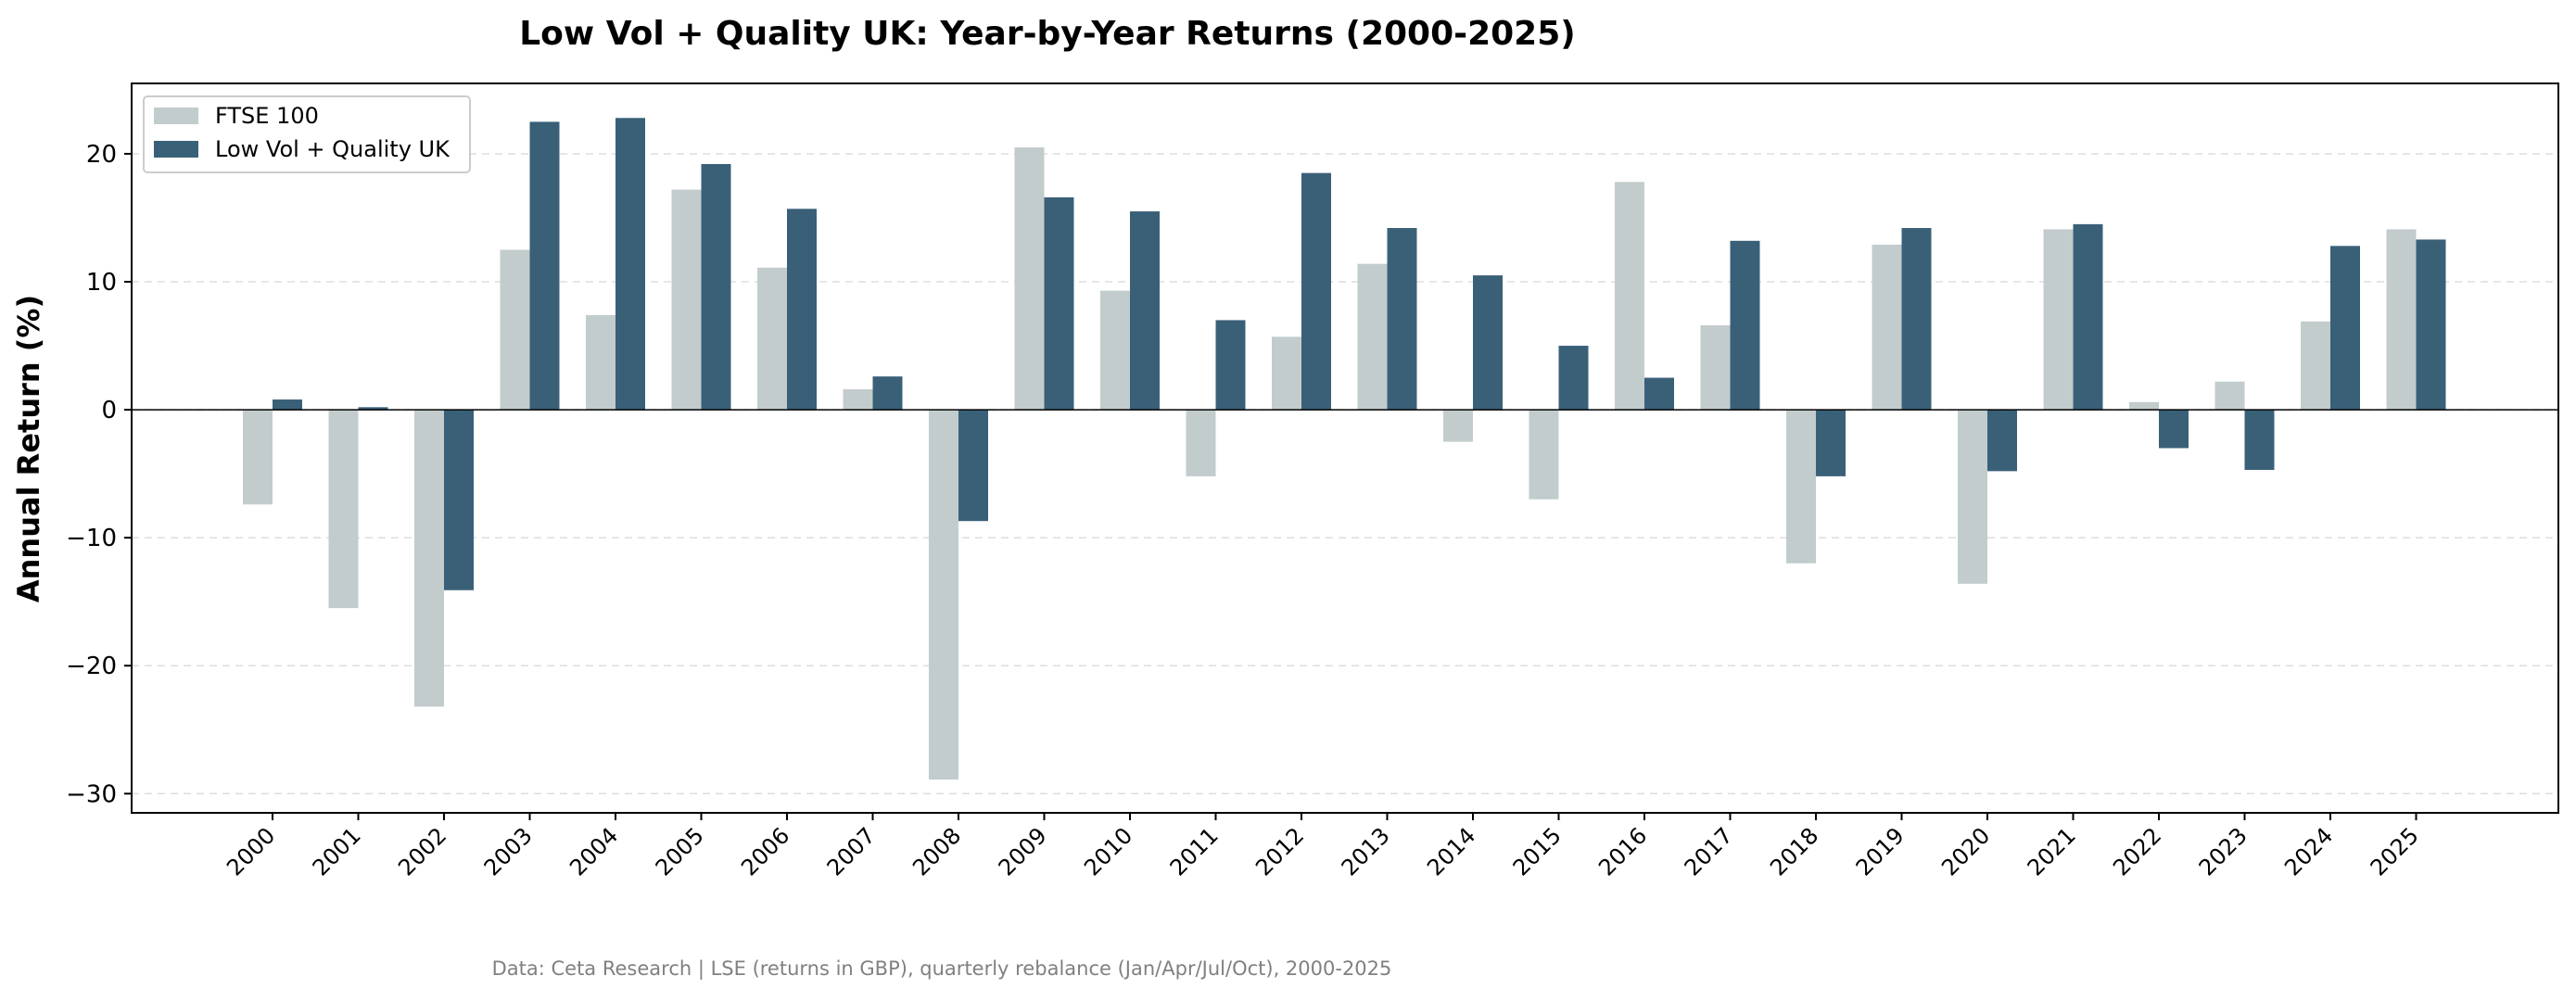  What do you see at coordinates (1745, 325) in the screenshot?
I see `bar-low-vol-quality-uk-2017` at bounding box center [1745, 325].